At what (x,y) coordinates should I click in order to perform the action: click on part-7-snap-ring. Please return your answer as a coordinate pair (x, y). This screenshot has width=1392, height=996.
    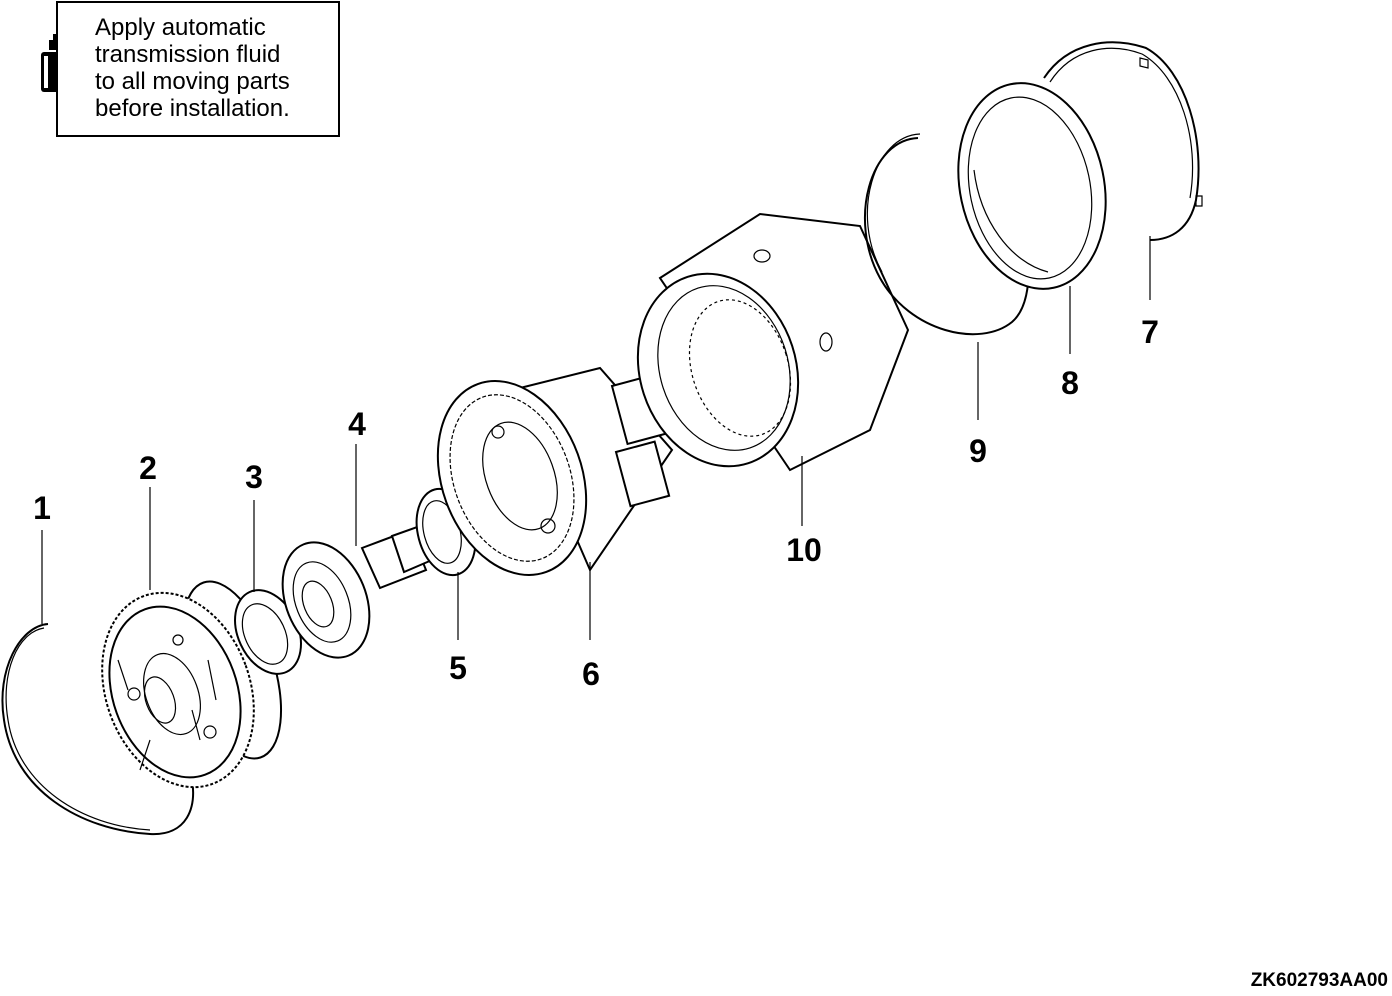
    Looking at the image, I should click on (1123, 141).